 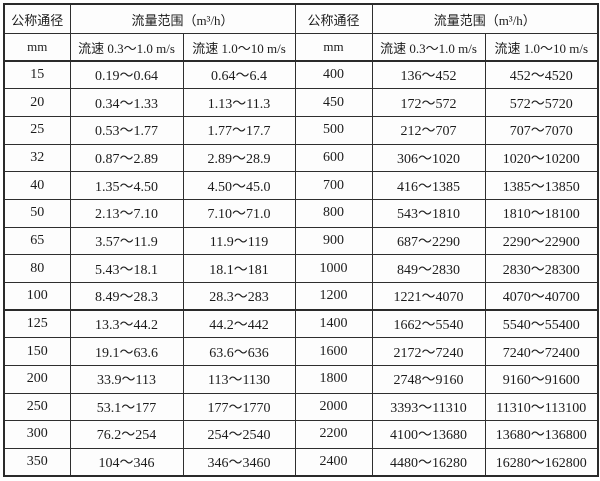 What do you see at coordinates (428, 75) in the screenshot?
I see `cell-flow-low-right: 136～452` at bounding box center [428, 75].